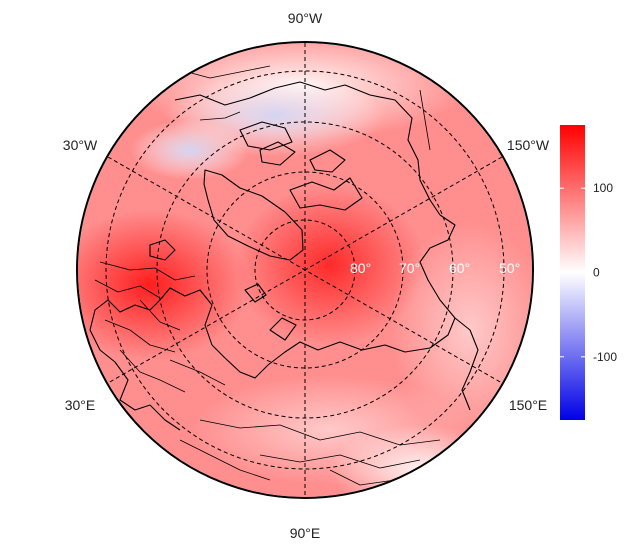 Image resolution: width=625 pixels, height=557 pixels. I want to click on colorbar: 100 0 -100, so click(588, 272).